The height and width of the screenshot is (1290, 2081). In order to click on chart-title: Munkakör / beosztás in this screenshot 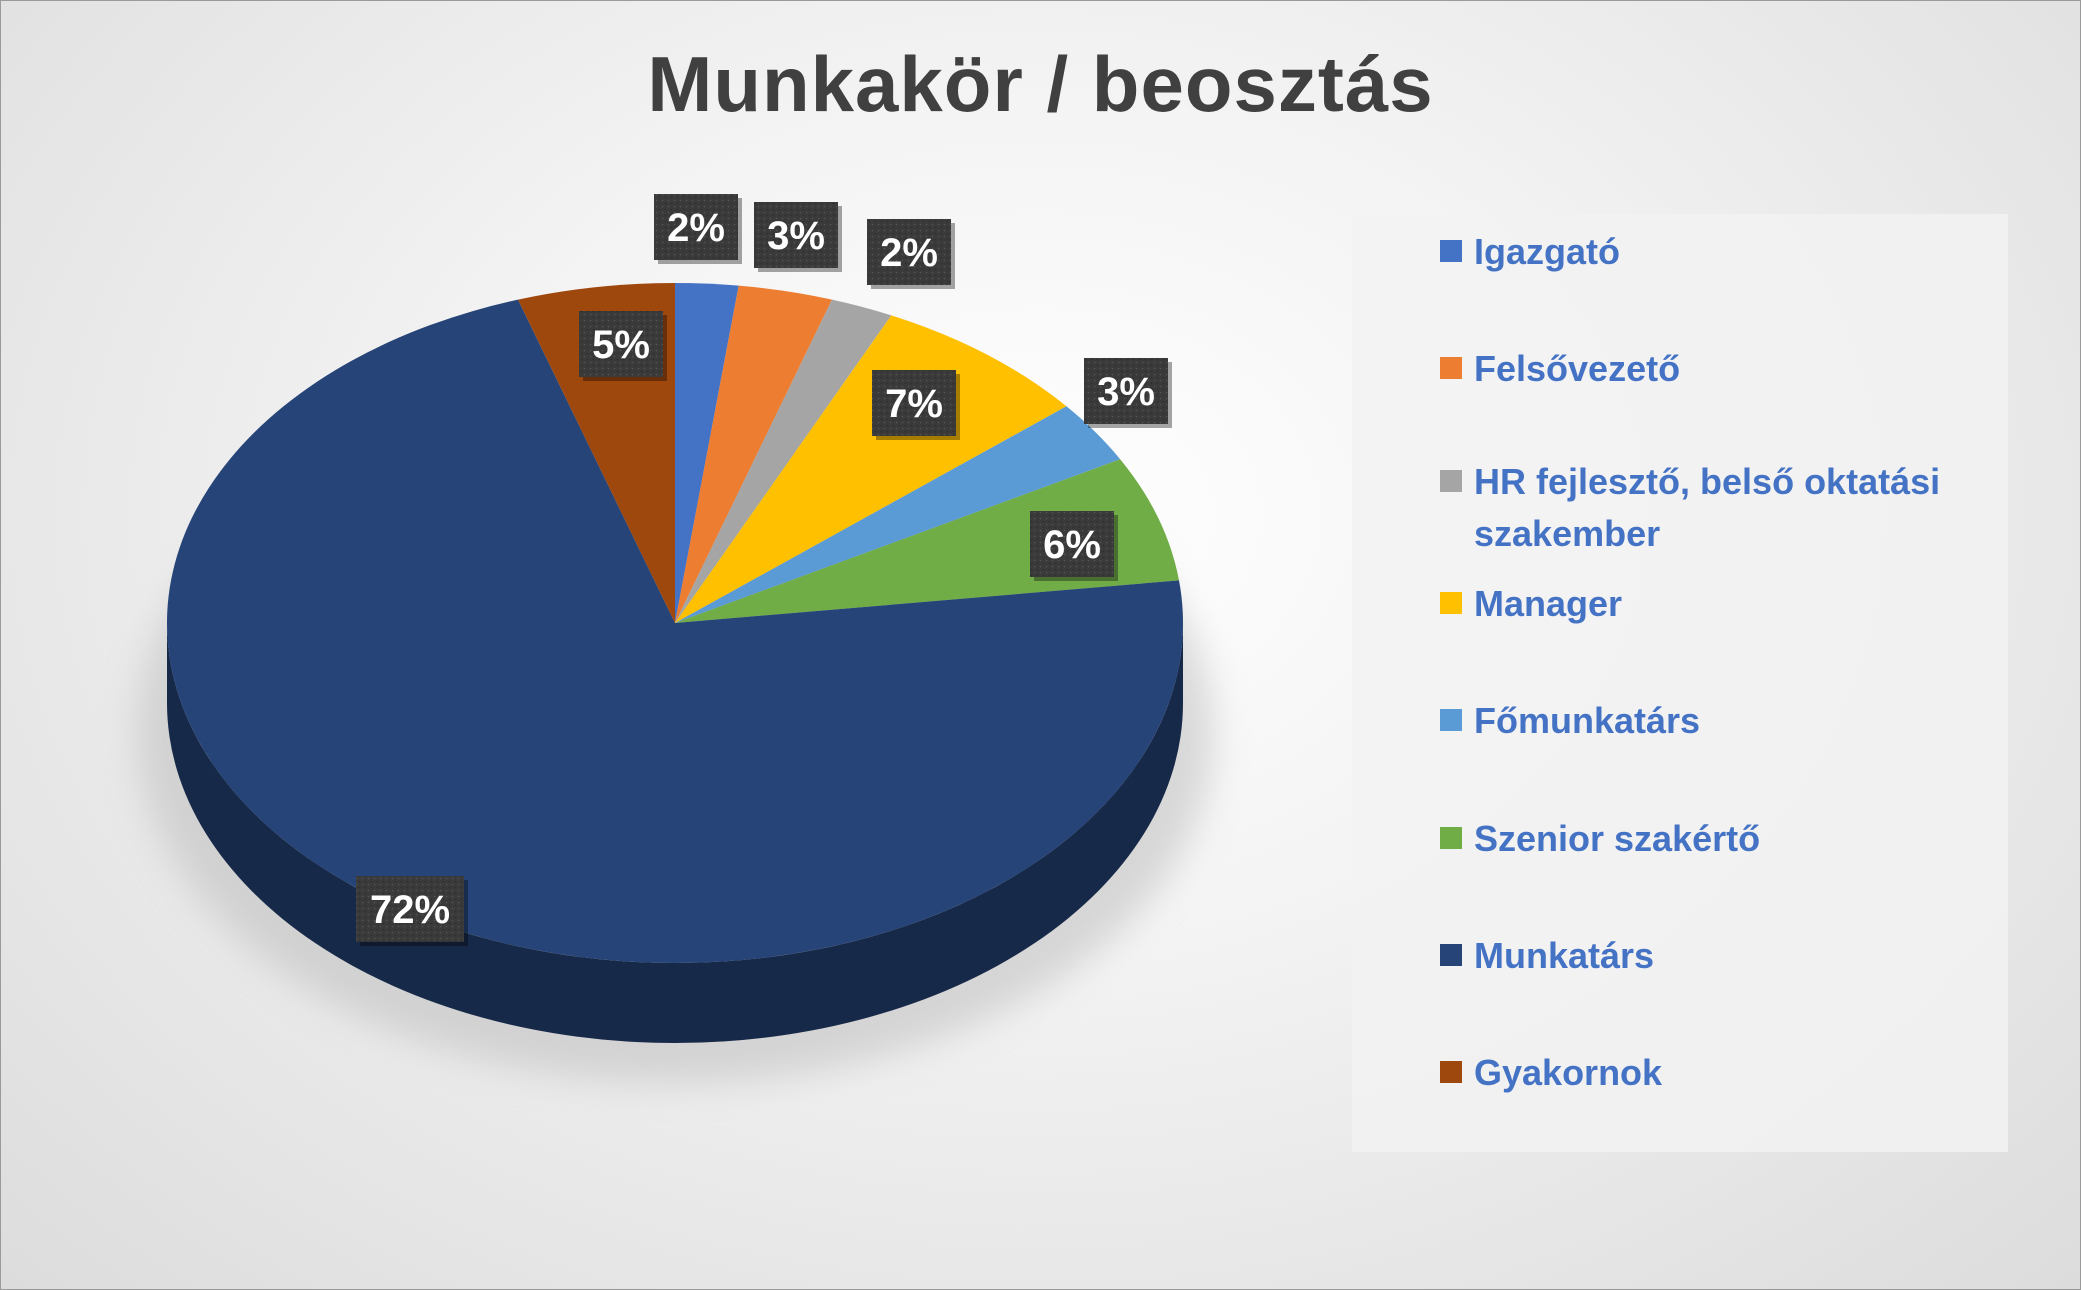, I will do `click(1040, 84)`.